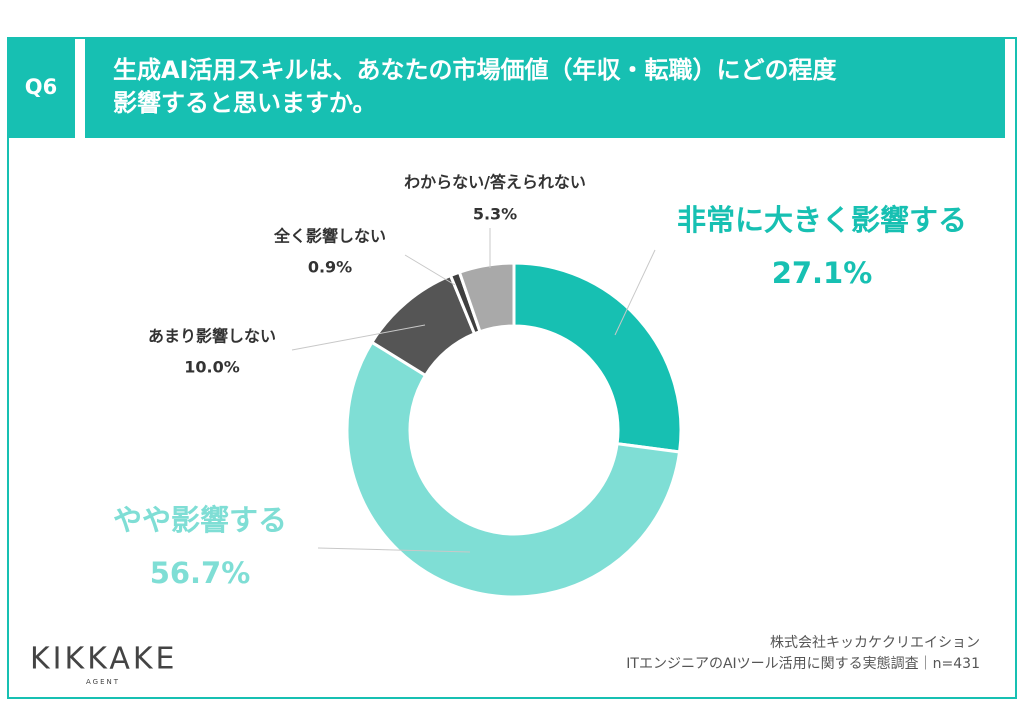  What do you see at coordinates (245, 103) in the screenshot?
I see `title-line: 影響すると思いますか。` at bounding box center [245, 103].